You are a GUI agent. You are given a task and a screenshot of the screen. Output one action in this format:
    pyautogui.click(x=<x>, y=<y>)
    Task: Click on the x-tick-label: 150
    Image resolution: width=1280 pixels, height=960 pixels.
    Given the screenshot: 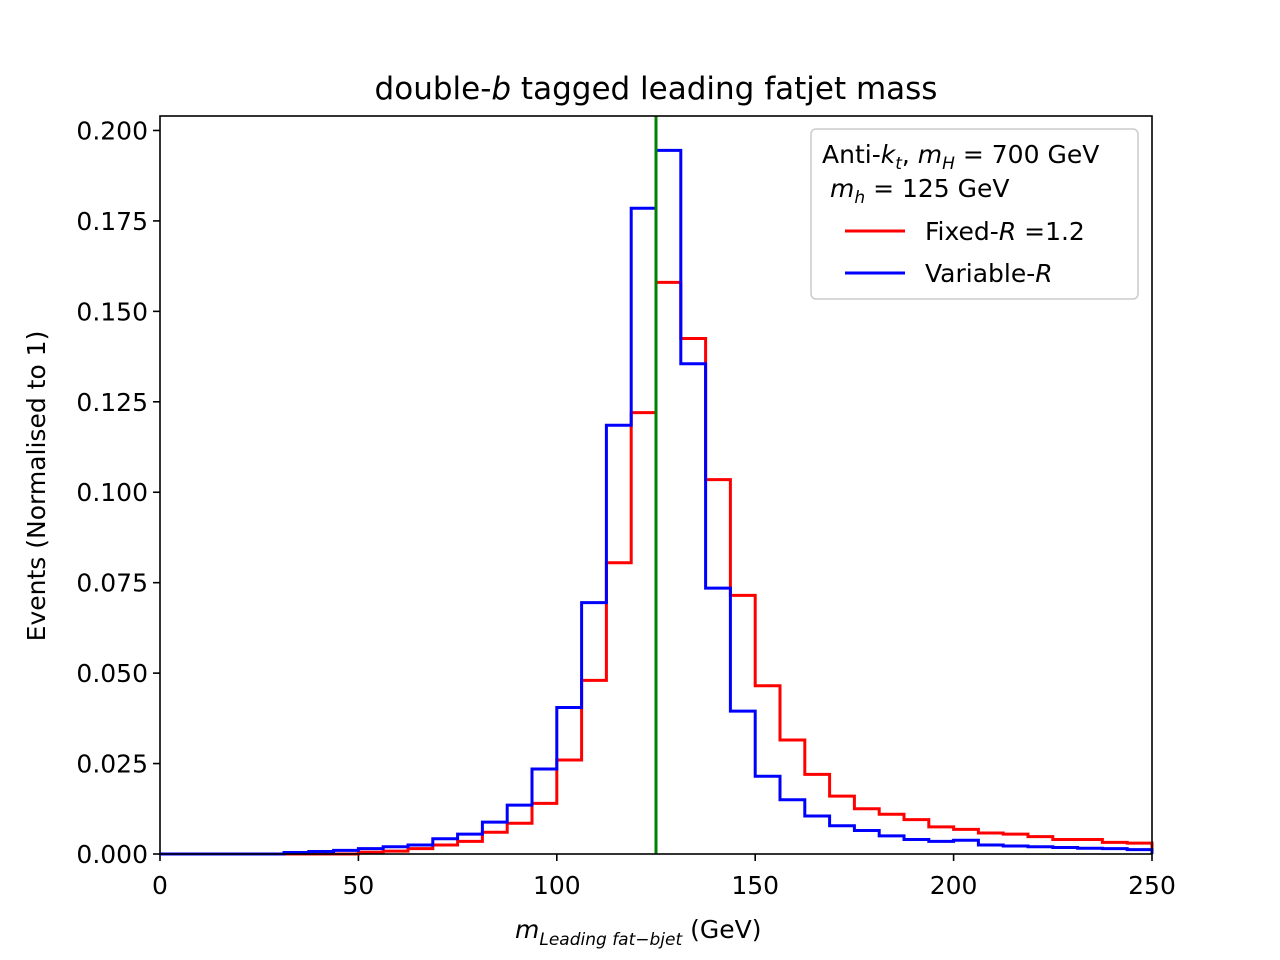 What is the action you would take?
    pyautogui.click(x=755, y=885)
    